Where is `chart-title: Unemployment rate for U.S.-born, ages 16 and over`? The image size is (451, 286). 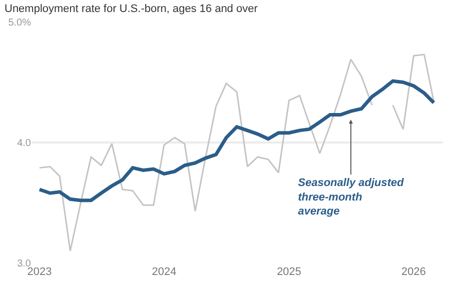 chart-title: Unemployment rate for U.S.-born, ages 16 and over is located at coordinates (131, 8).